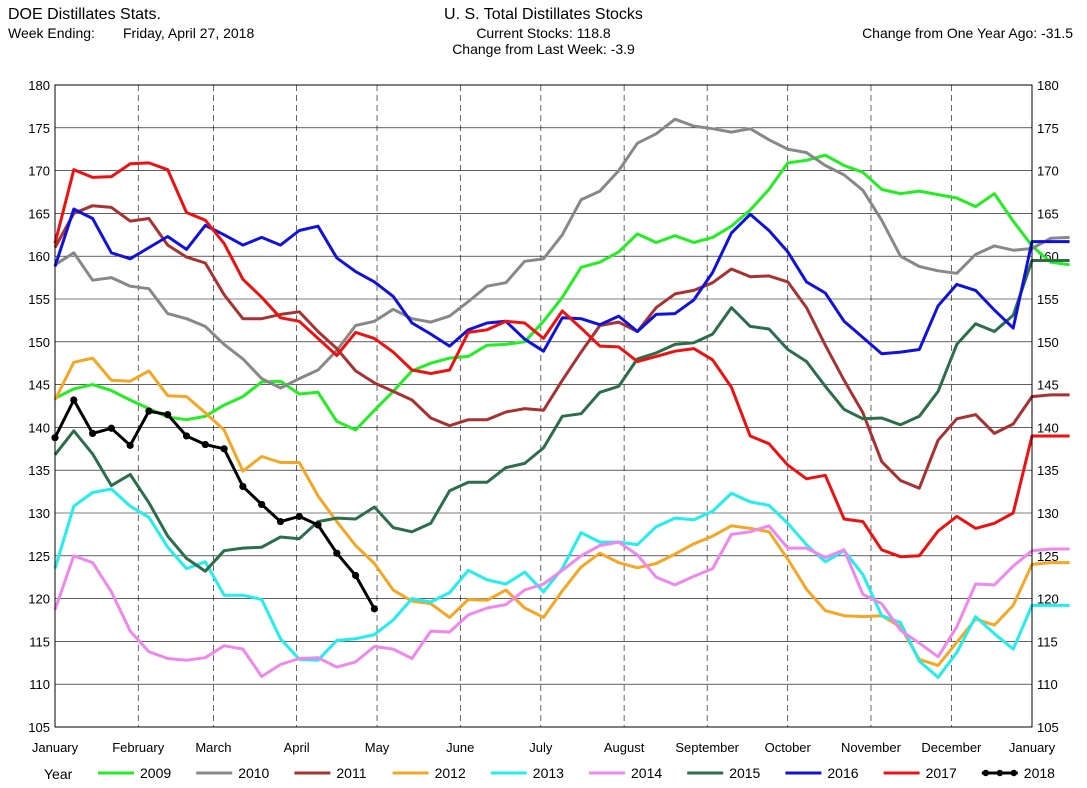 This screenshot has height=788, width=1087. I want to click on x-tick-label: March, so click(213, 747).